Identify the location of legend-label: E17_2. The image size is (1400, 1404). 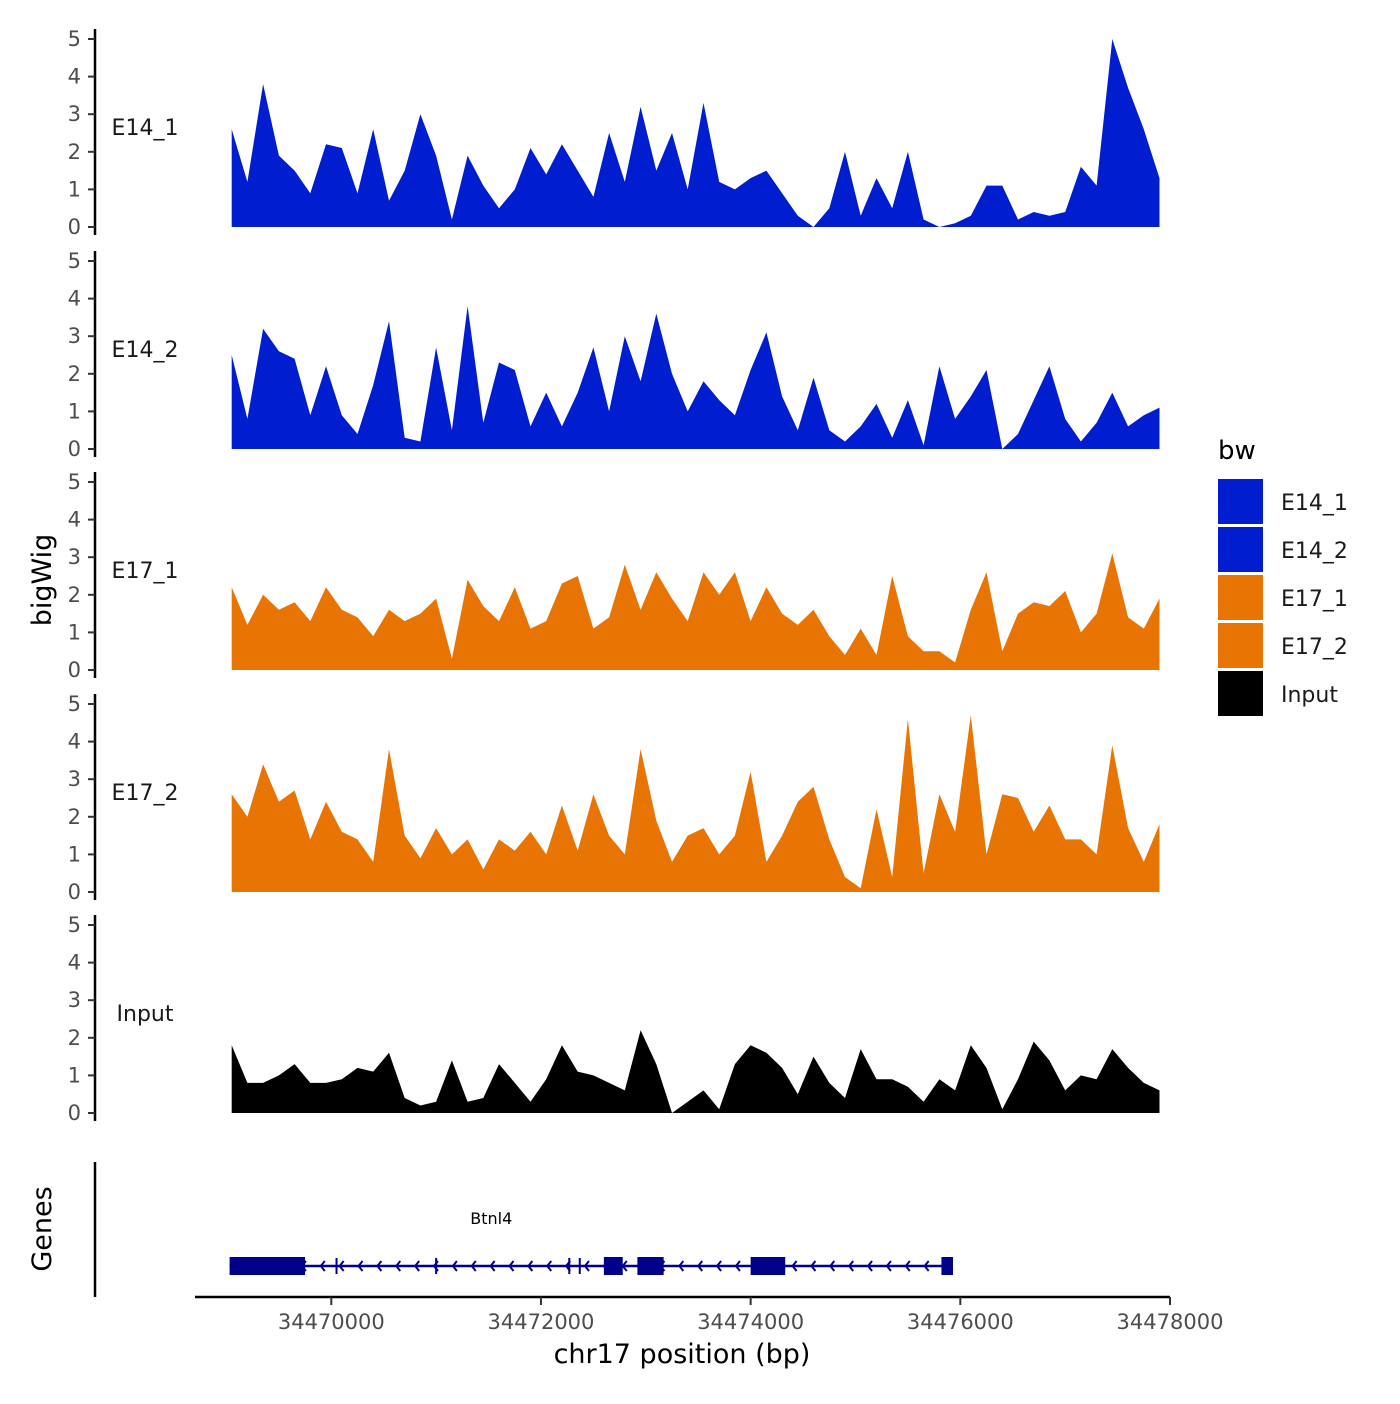
(1314, 647).